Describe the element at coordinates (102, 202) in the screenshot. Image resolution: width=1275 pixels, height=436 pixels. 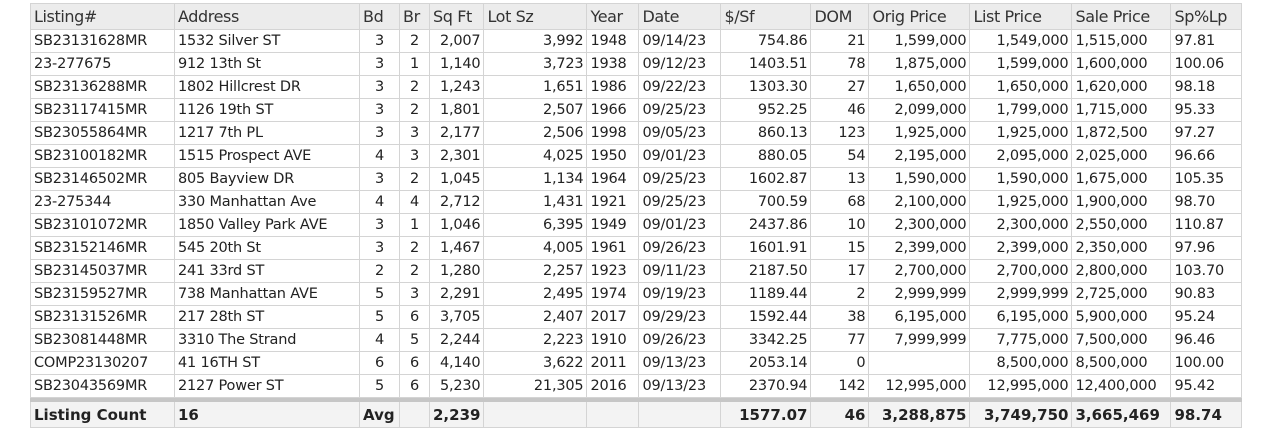
I see `cell-listing: 23-275344` at that location.